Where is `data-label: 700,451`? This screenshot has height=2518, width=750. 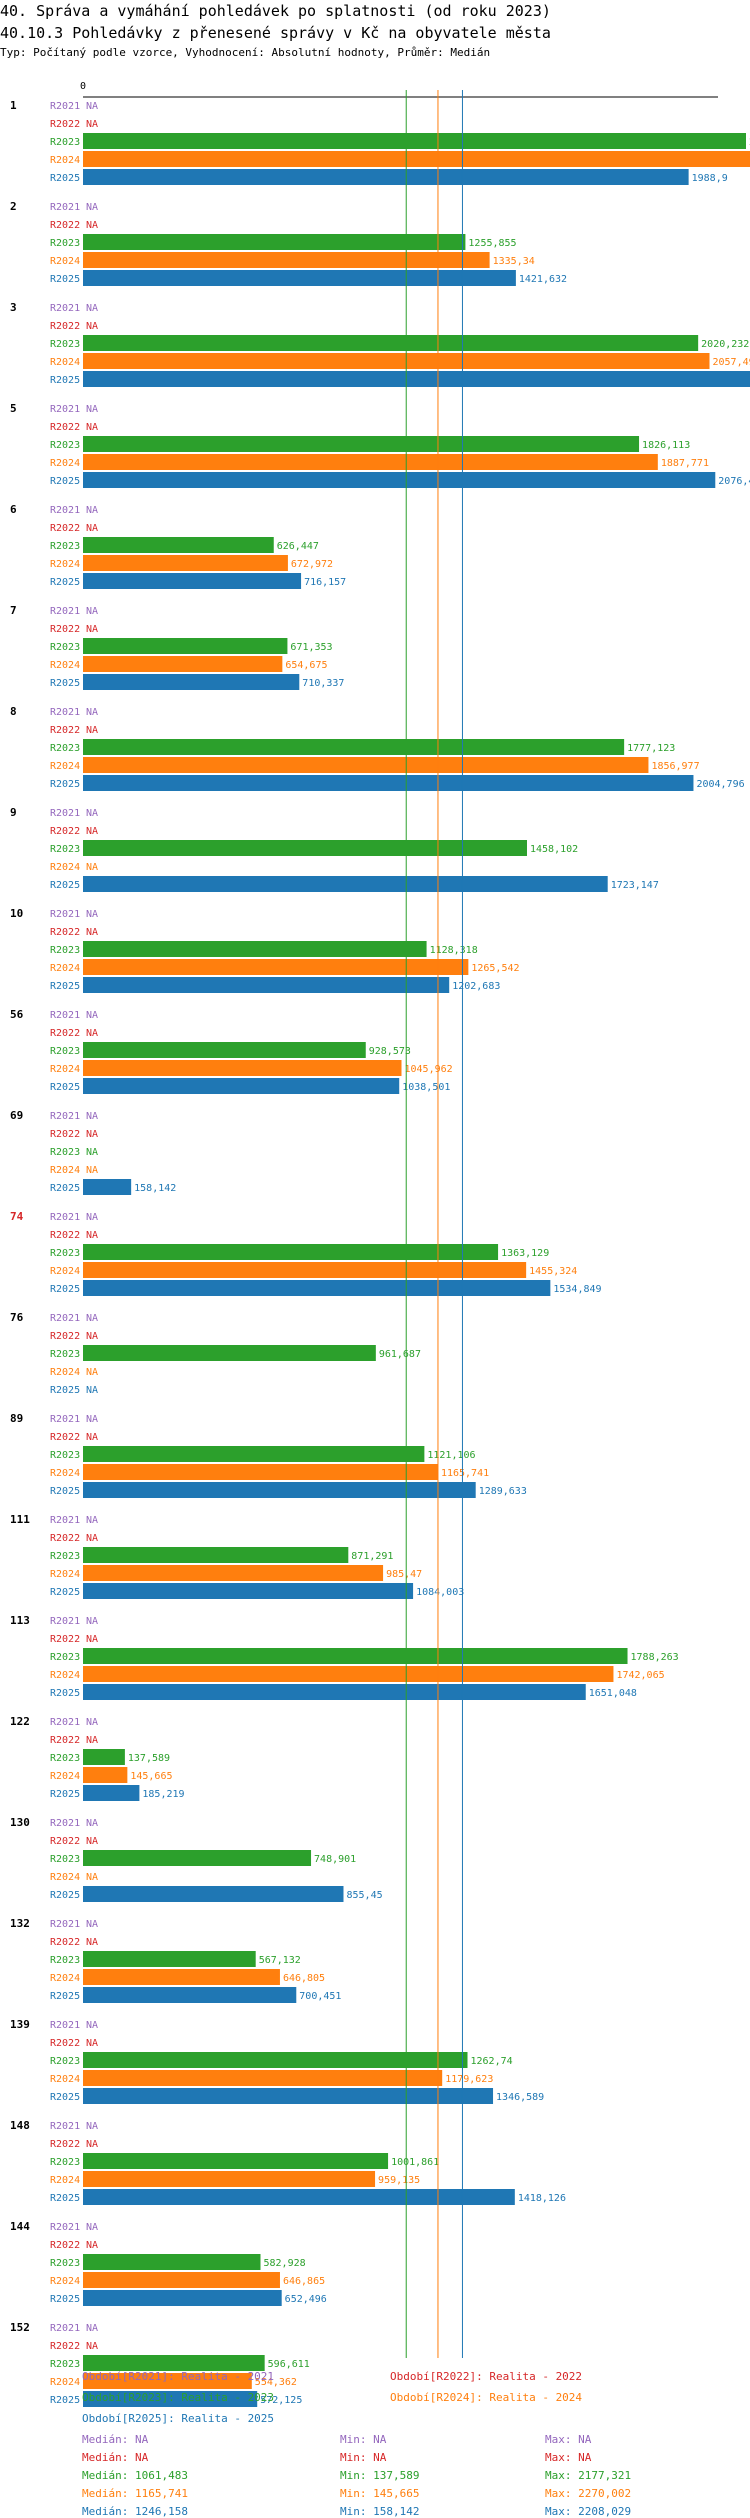 data-label: 700,451 is located at coordinates (320, 1996).